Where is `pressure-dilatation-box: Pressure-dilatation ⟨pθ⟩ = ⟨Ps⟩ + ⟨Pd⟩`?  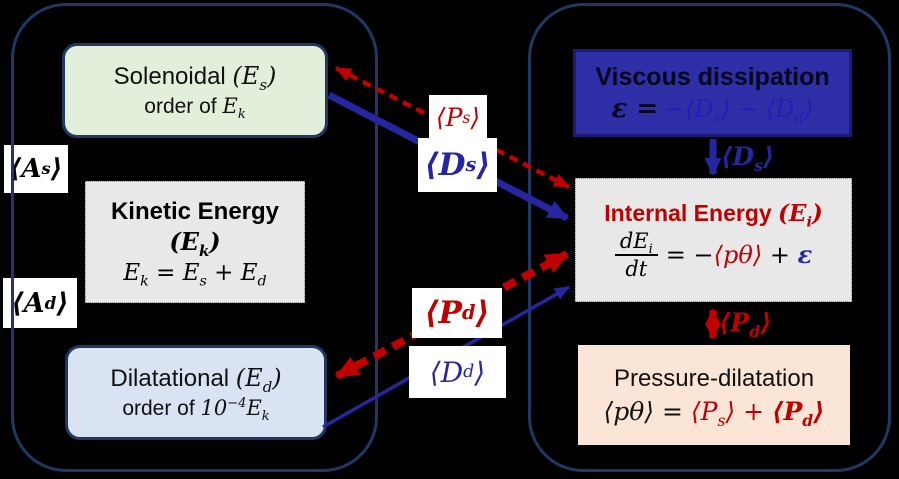
pressure-dilatation-box: Pressure-dilatation ⟨pθ⟩ = ⟨Ps⟩ + ⟨Pd⟩ is located at coordinates (714, 395).